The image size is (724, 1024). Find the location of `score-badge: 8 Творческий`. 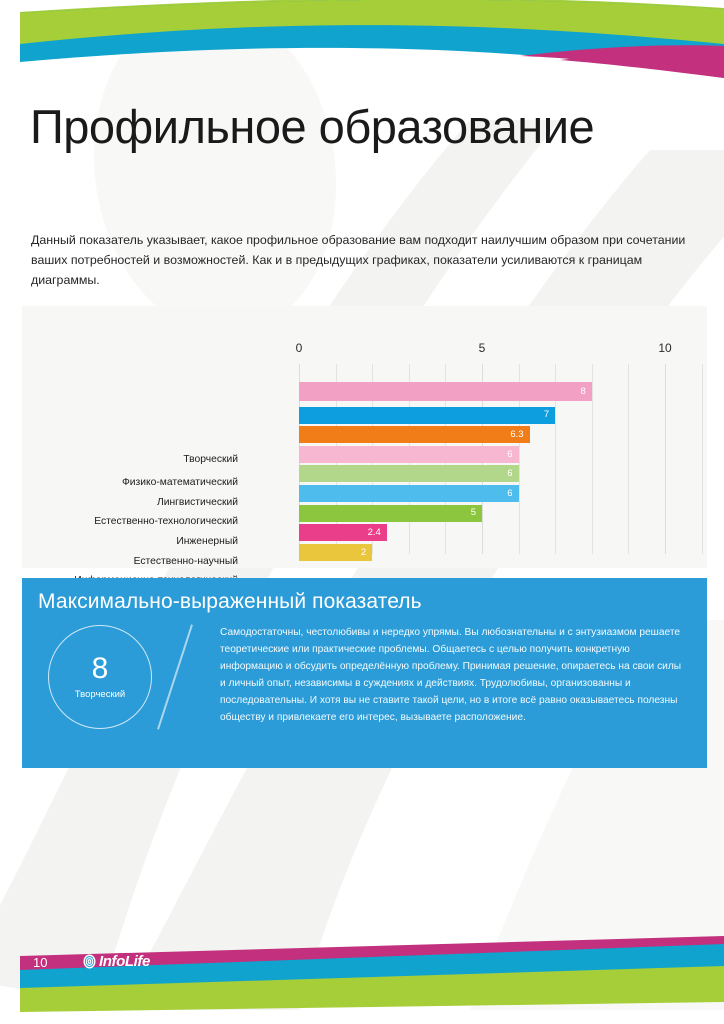

score-badge: 8 Творческий is located at coordinates (100, 677).